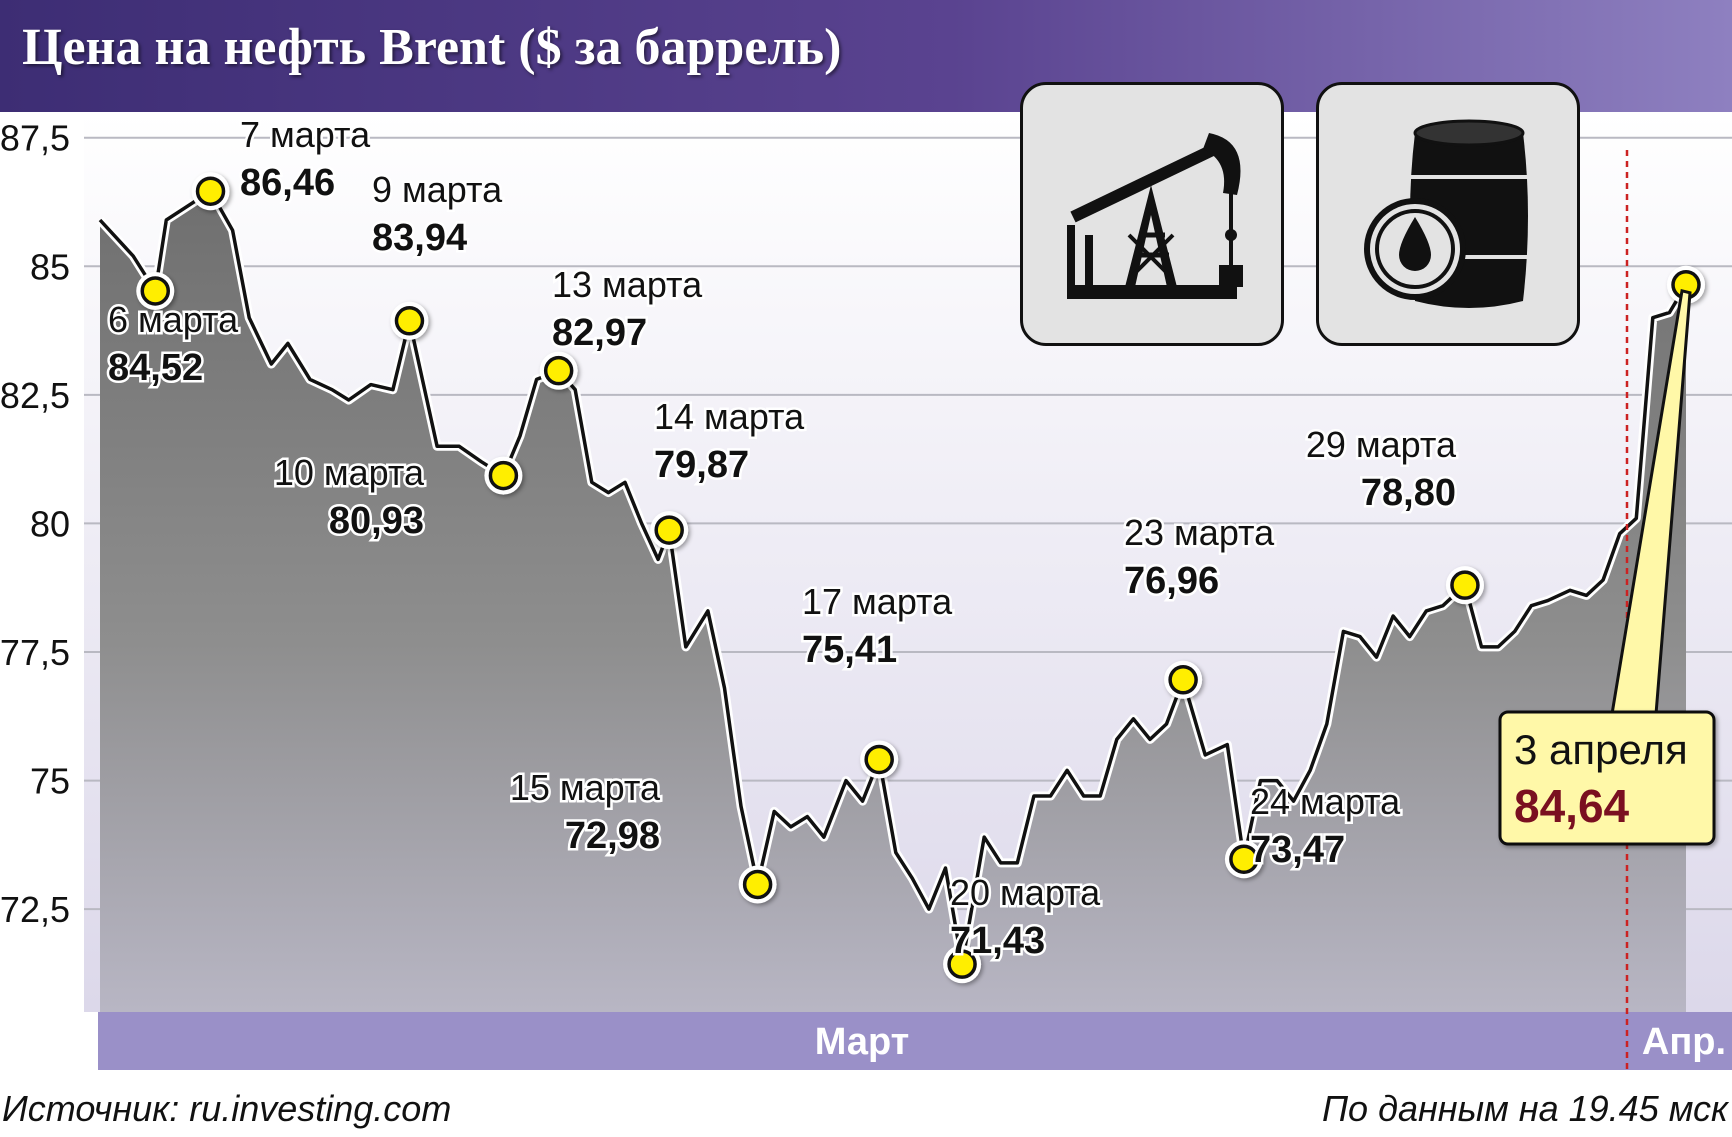  I want to click on y-tick-label: 77,5, so click(35, 652).